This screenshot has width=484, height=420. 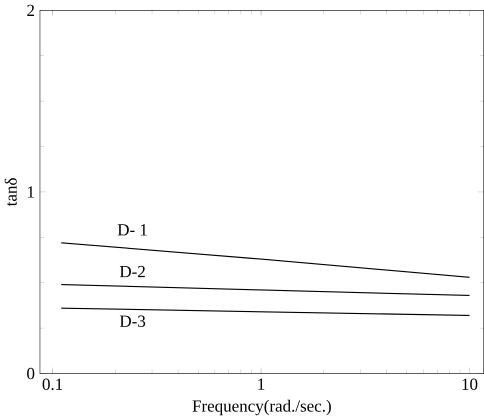 I want to click on x-tick-label: 0.1, so click(x=52, y=384).